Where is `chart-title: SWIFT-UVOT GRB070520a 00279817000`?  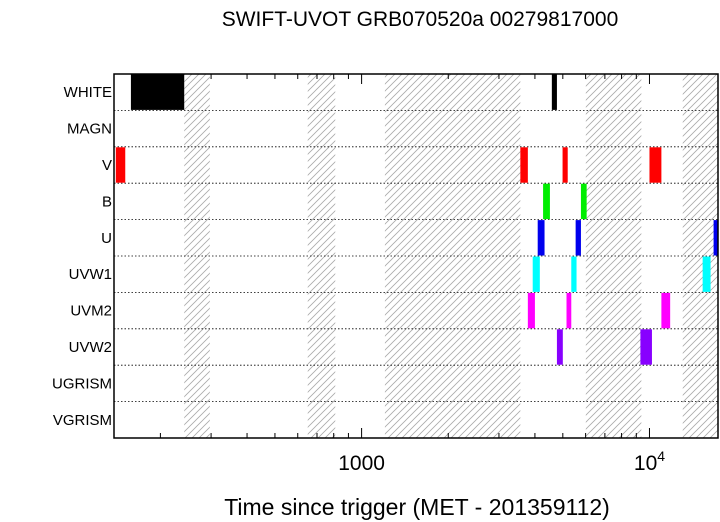
chart-title: SWIFT-UVOT GRB070520a 00279817000 is located at coordinates (420, 19).